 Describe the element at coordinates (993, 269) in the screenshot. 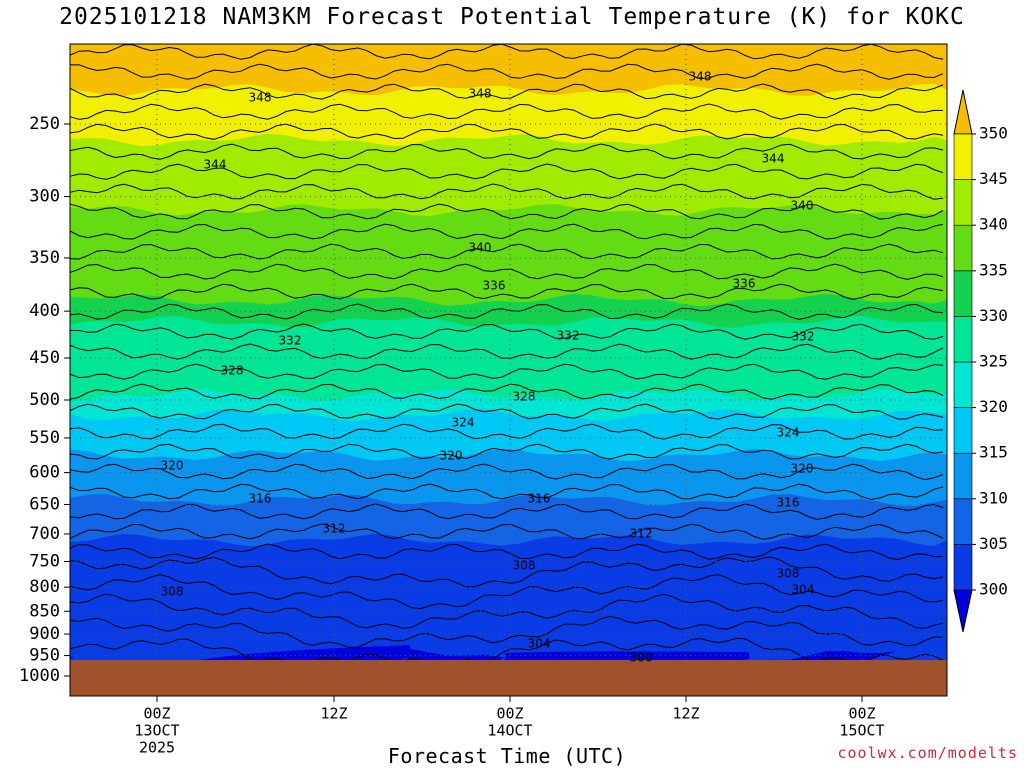

I see `colorbar-label: 335` at that location.